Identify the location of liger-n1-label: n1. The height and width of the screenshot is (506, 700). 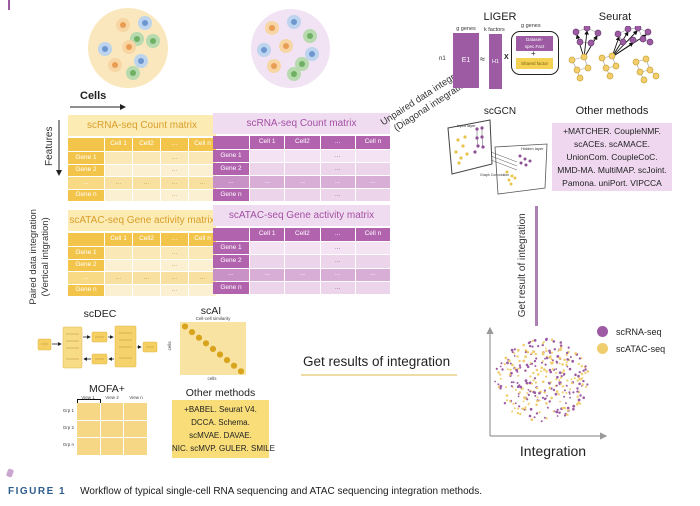
(442, 59).